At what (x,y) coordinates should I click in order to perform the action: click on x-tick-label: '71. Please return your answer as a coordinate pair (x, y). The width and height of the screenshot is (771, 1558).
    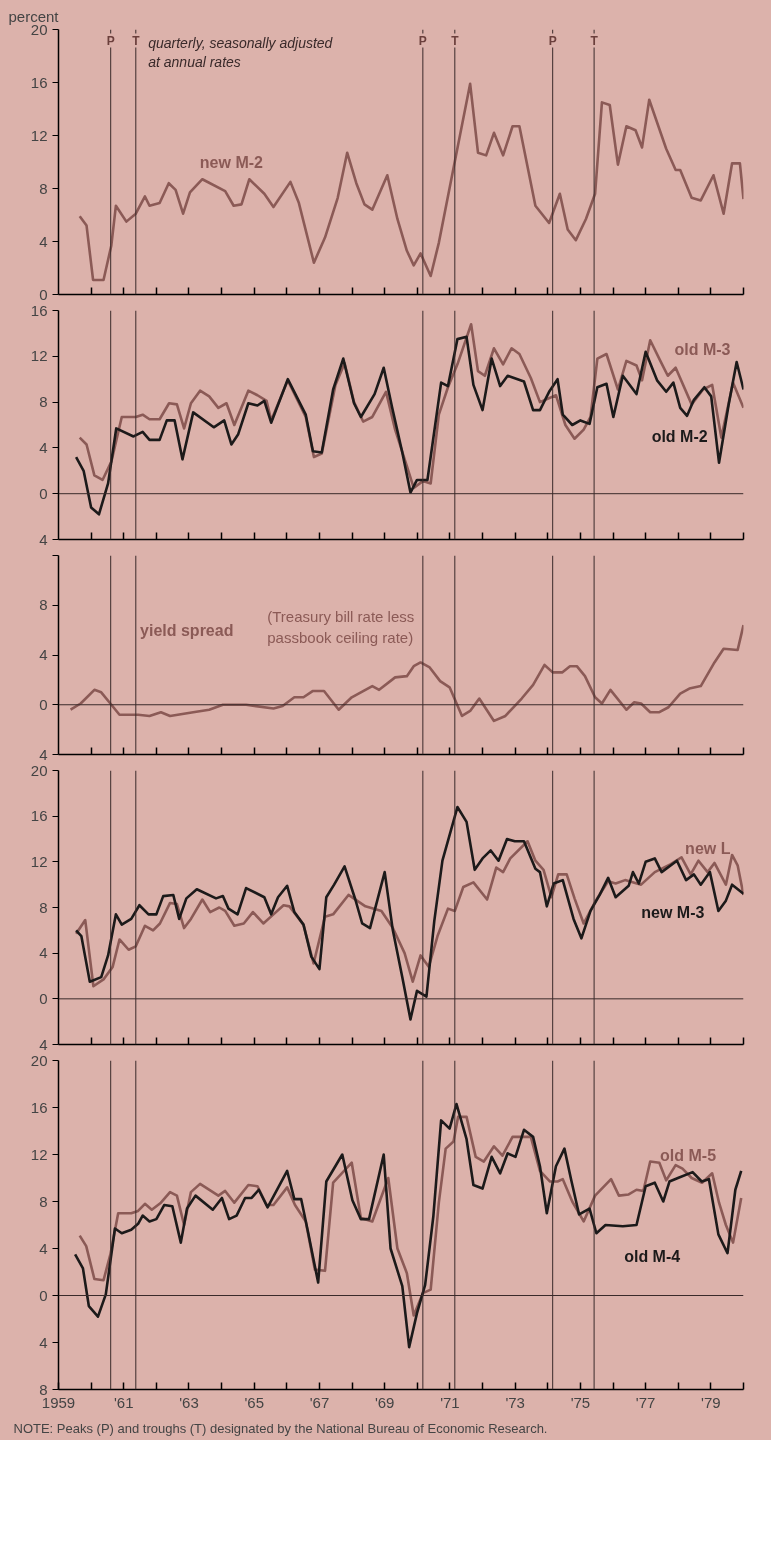
    Looking at the image, I should click on (450, 1402).